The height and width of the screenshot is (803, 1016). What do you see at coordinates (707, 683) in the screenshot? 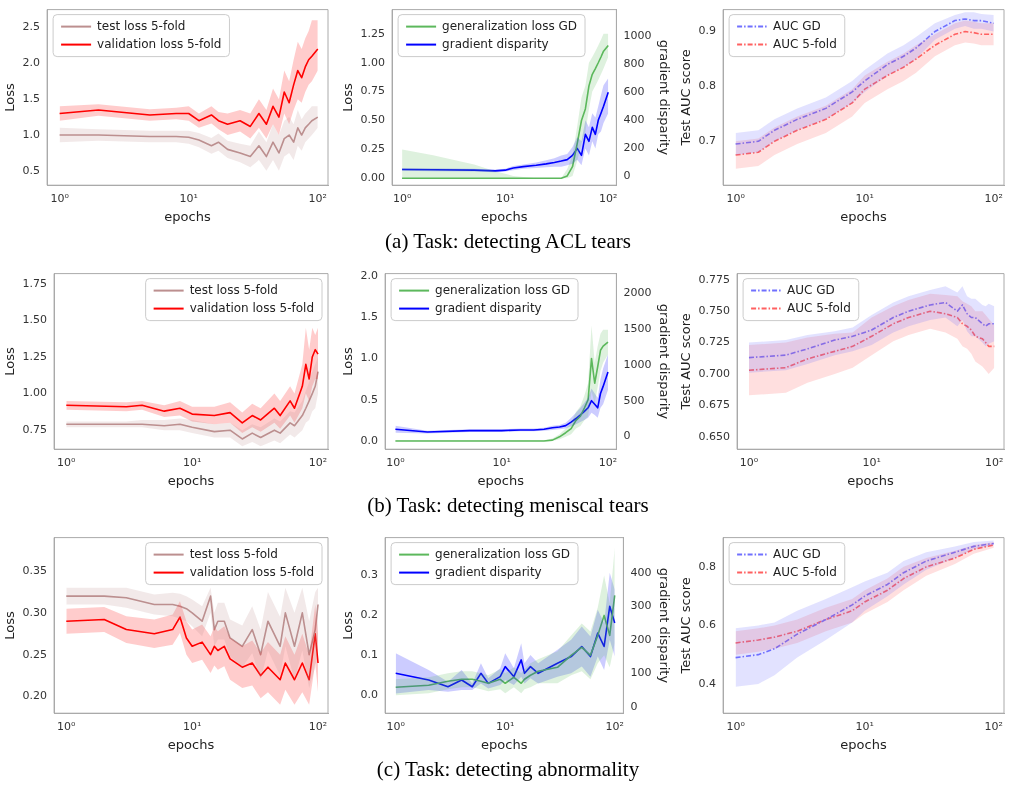
I see `y-tick-label: 0.4` at bounding box center [707, 683].